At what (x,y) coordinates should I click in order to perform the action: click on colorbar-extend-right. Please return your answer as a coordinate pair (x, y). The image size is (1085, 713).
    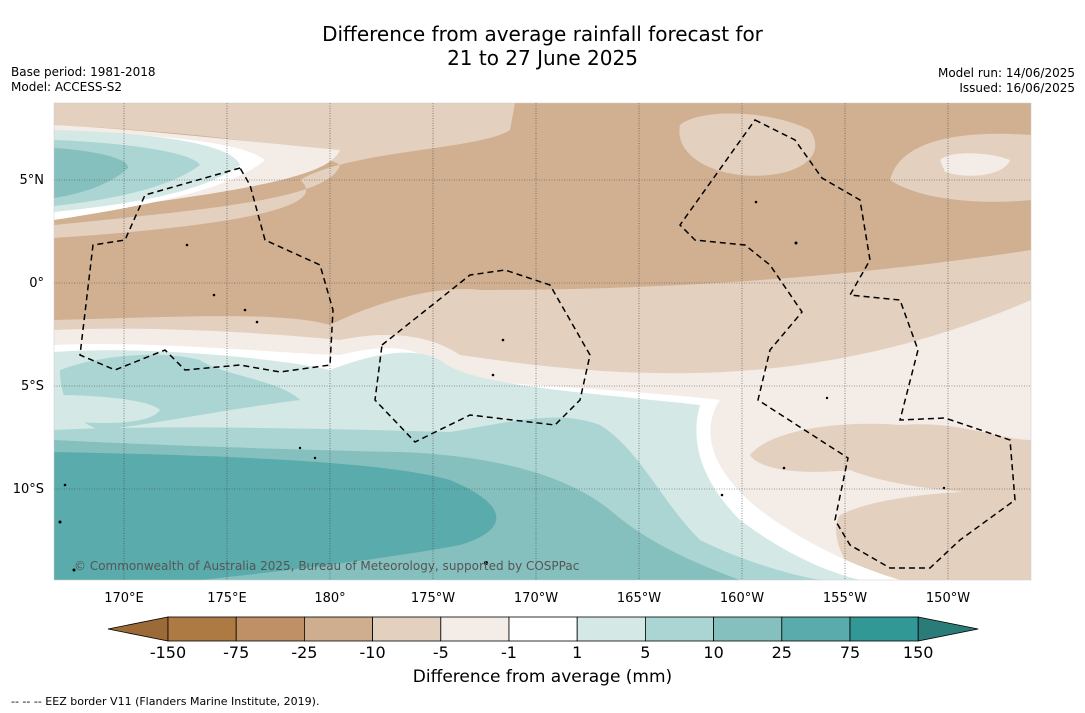
    Looking at the image, I should click on (948, 629).